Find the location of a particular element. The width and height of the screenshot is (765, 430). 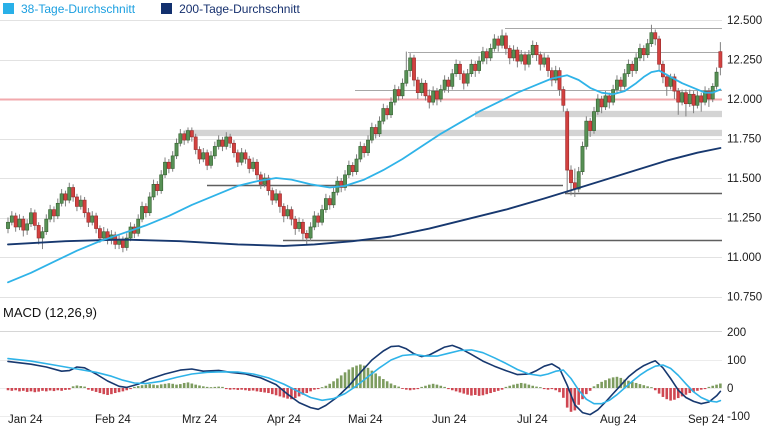

ma200-legend-swatch-icon is located at coordinates (167, 8).